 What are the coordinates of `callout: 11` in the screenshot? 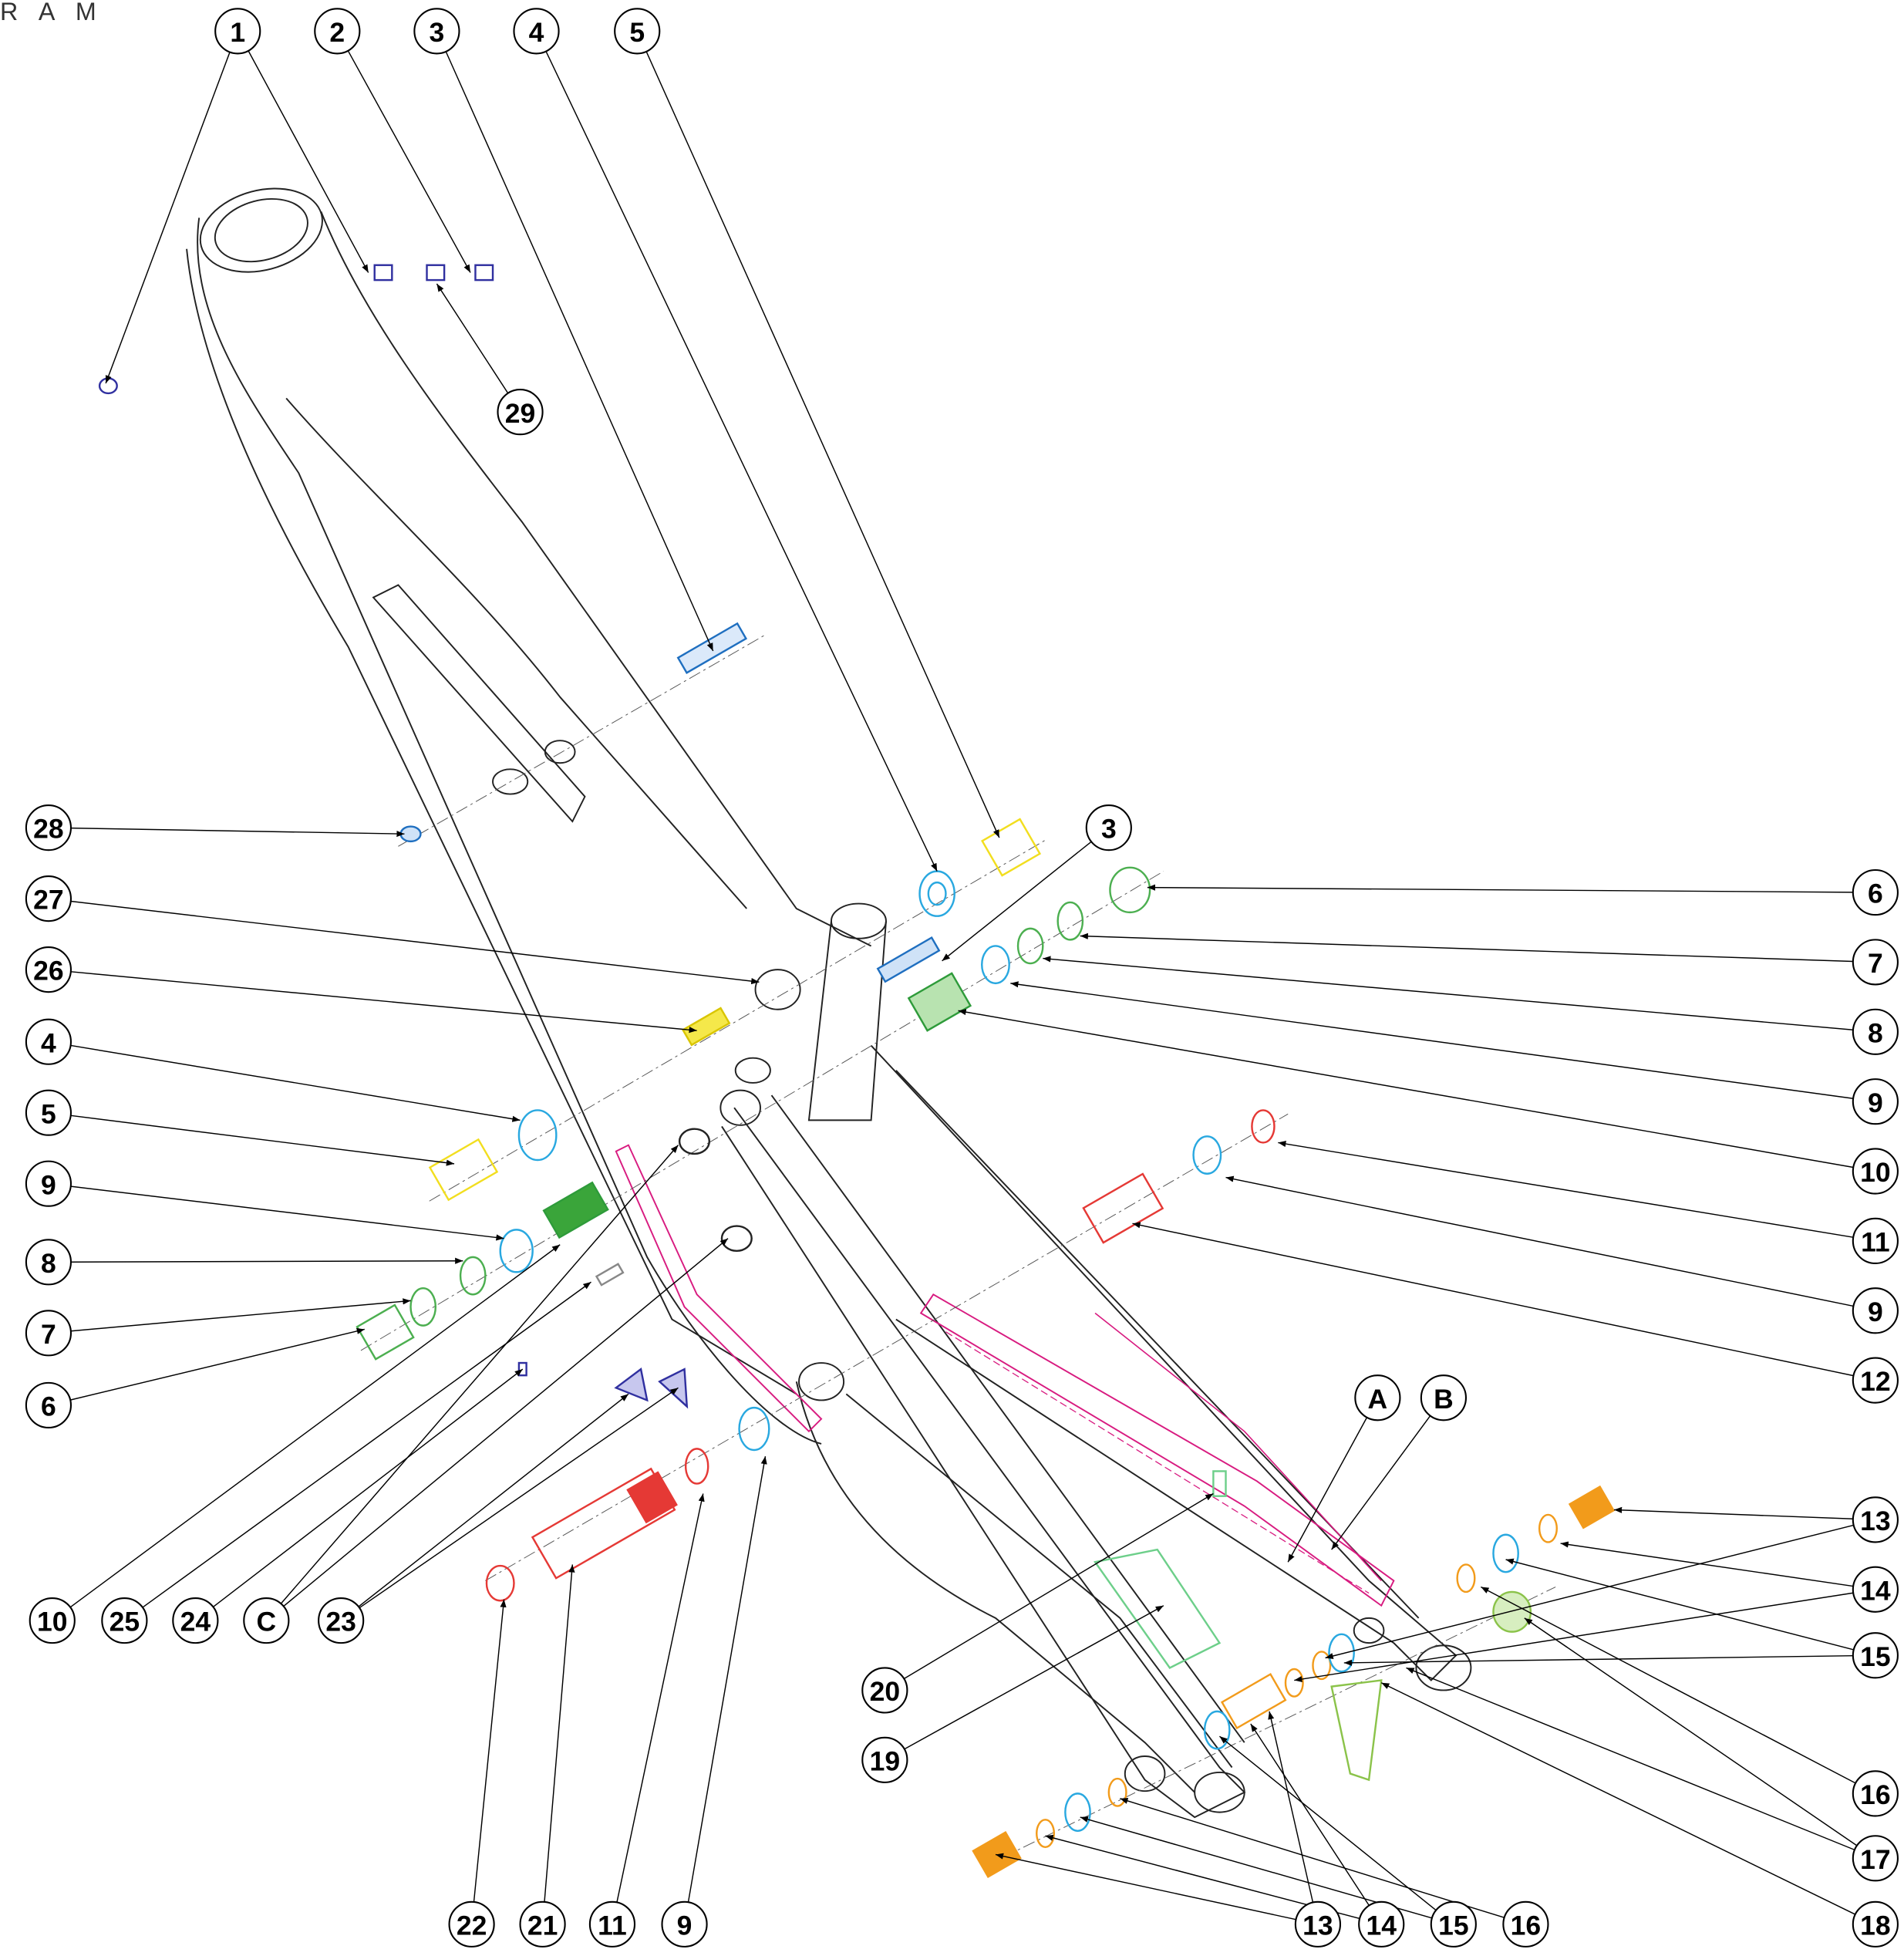 It's located at (1876, 1240).